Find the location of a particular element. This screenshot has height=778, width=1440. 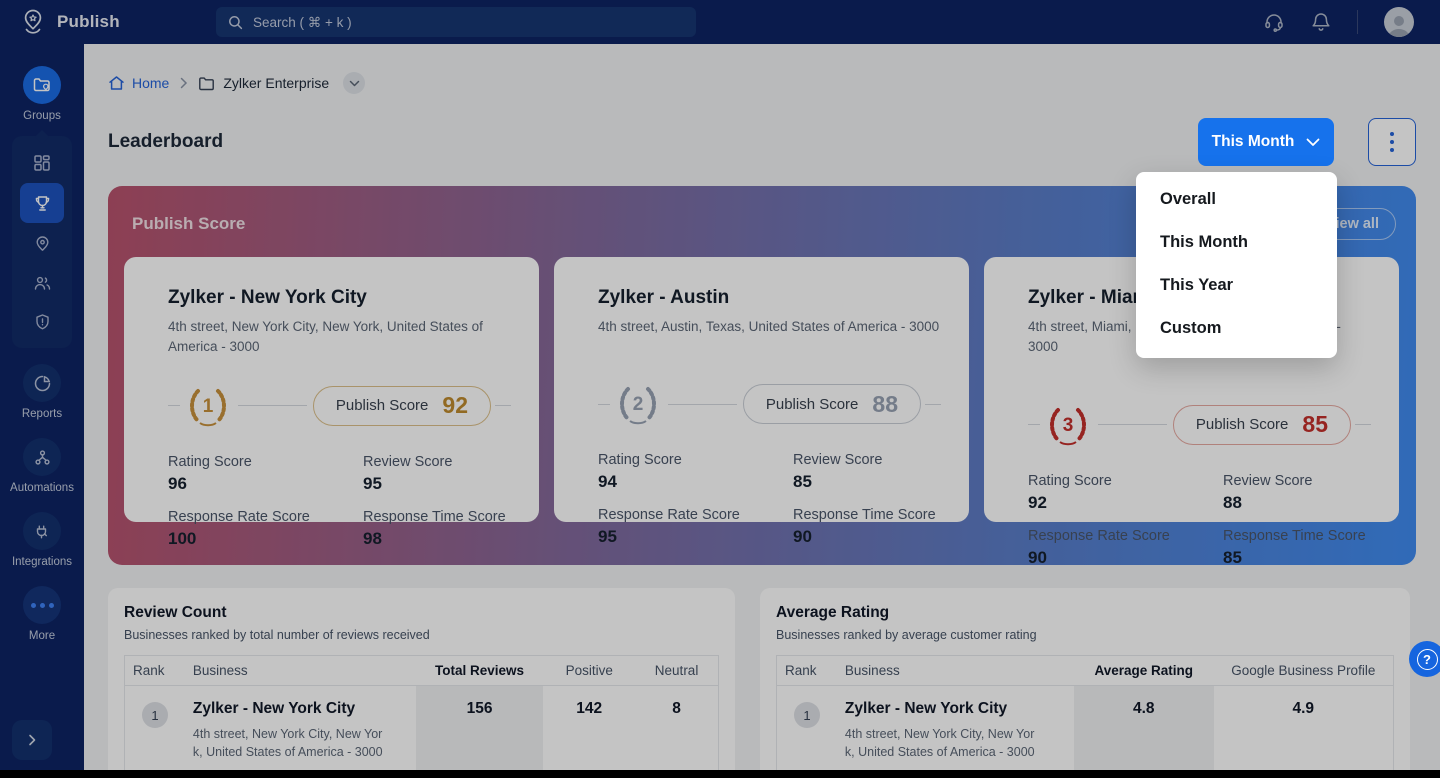

app-brand: Publish is located at coordinates (108, 22).